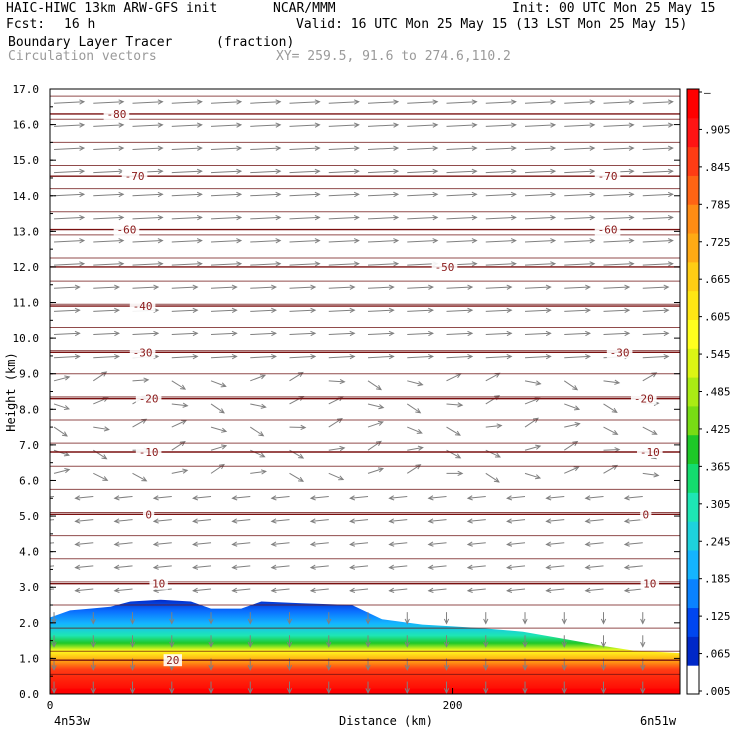 Image resolution: width=740 pixels, height=740 pixels. Describe the element at coordinates (717, 654) in the screenshot. I see `colorbar-label: .065` at that location.